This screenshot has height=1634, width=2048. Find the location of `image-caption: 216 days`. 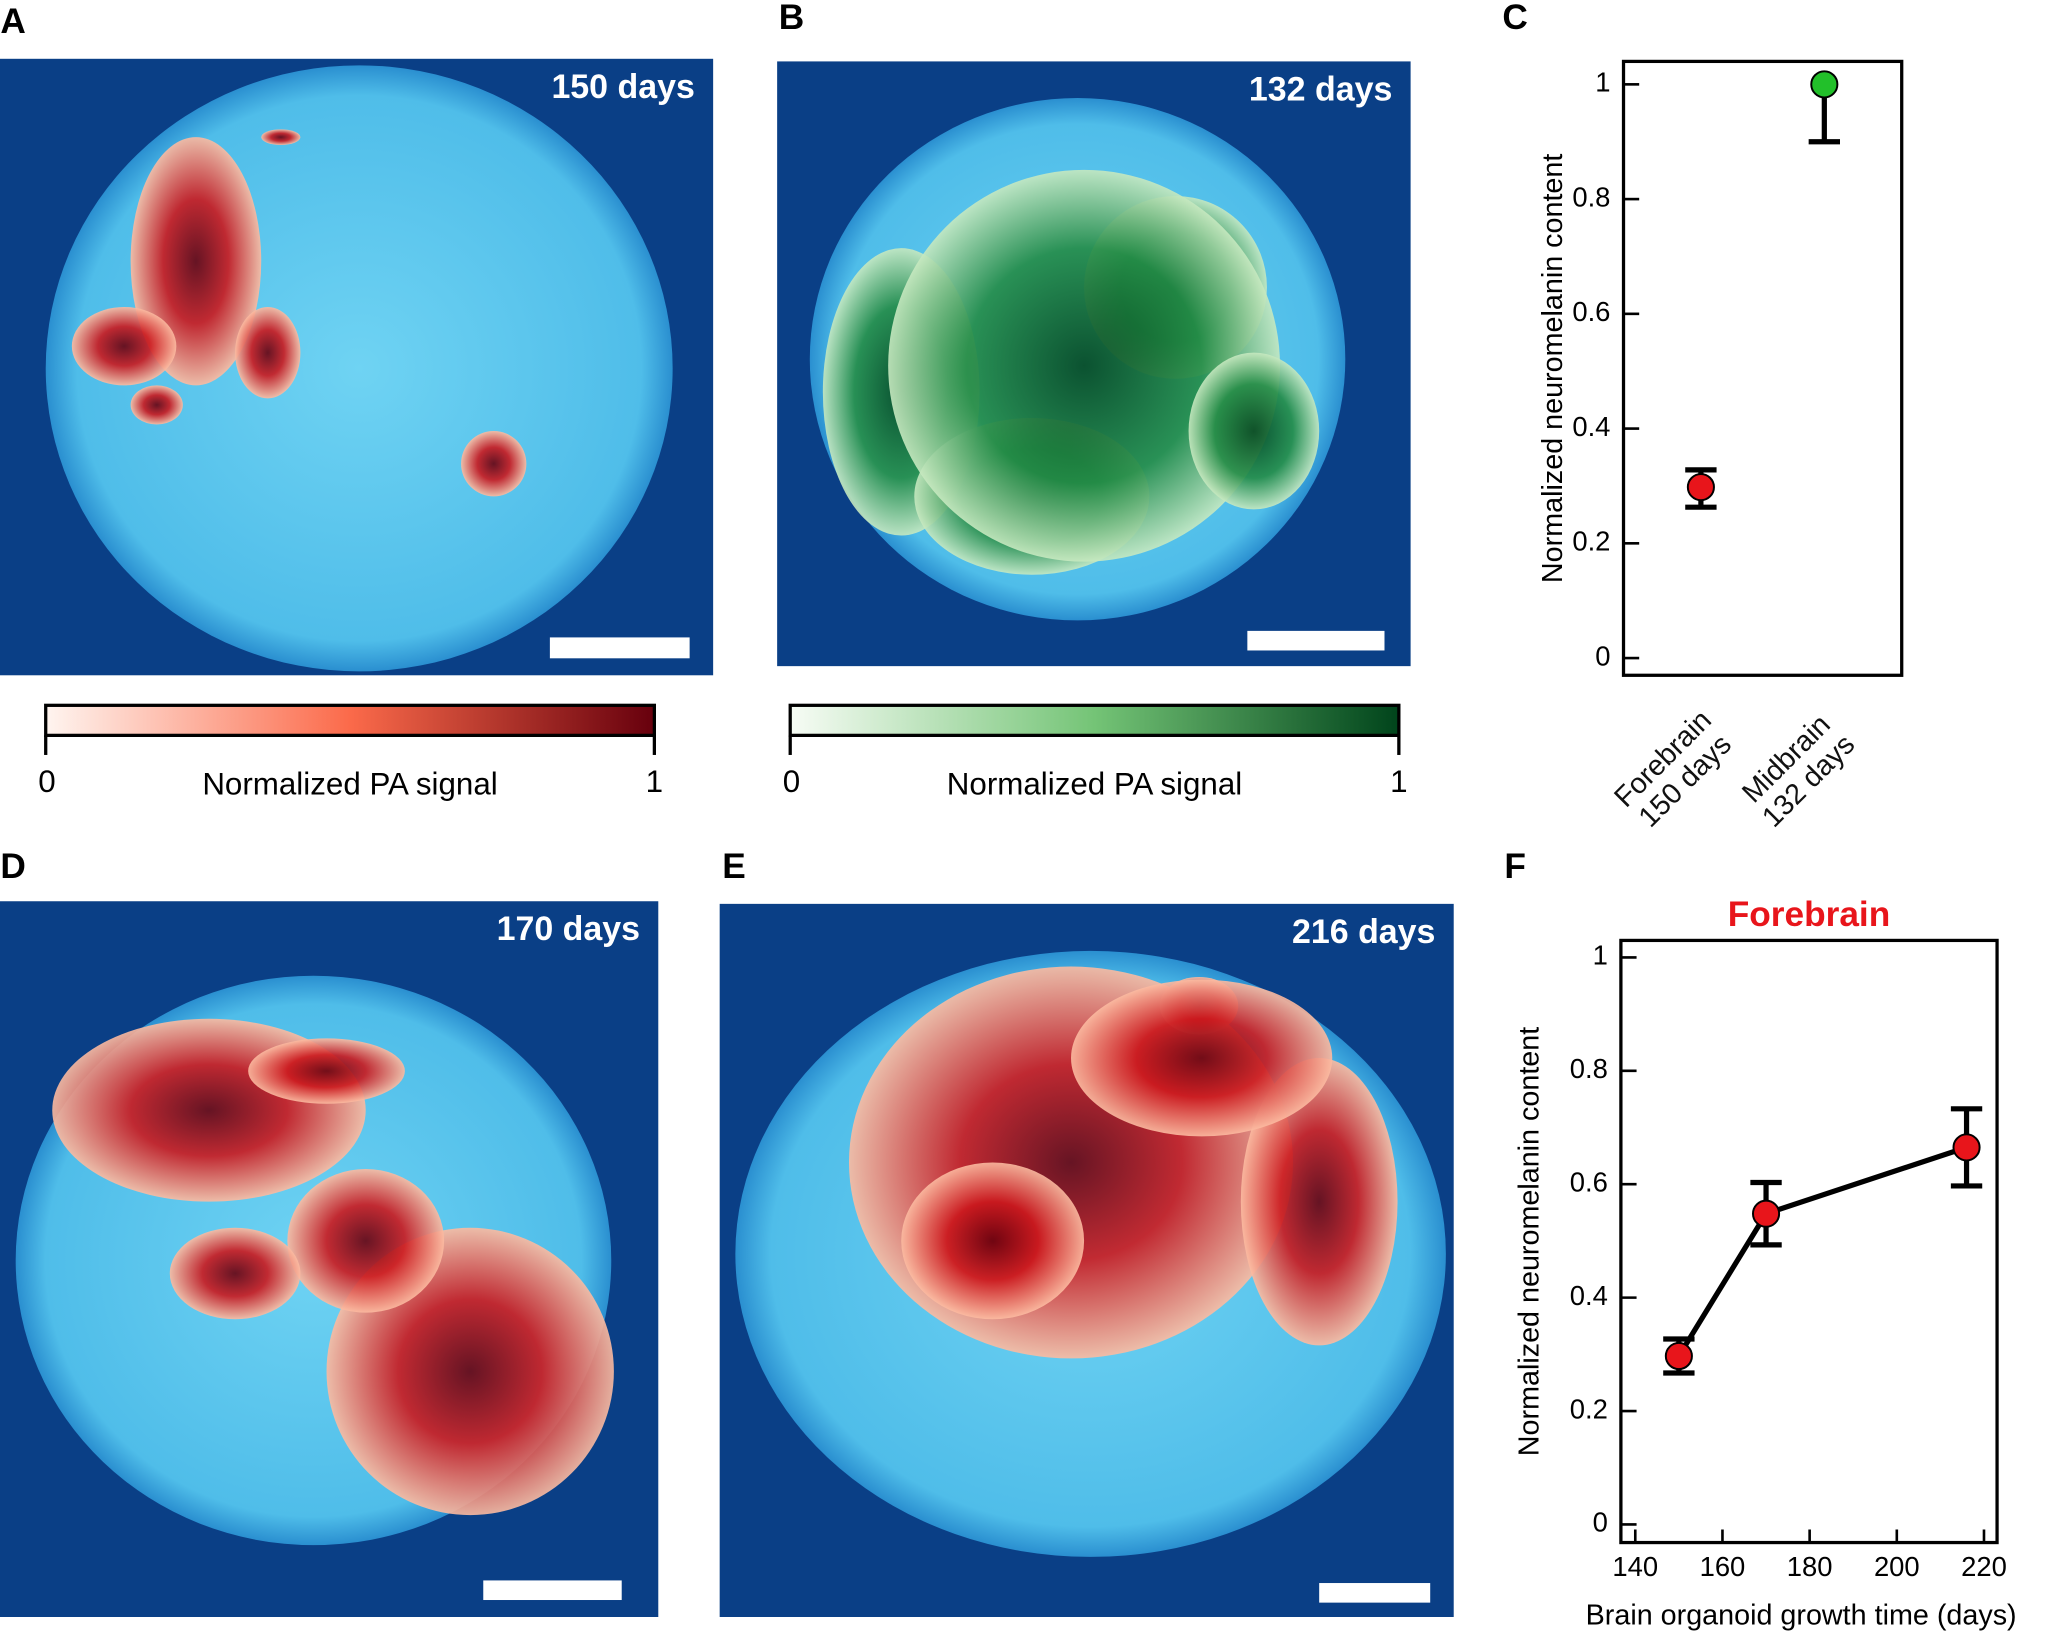

image-caption: 216 days is located at coordinates (1363, 932).